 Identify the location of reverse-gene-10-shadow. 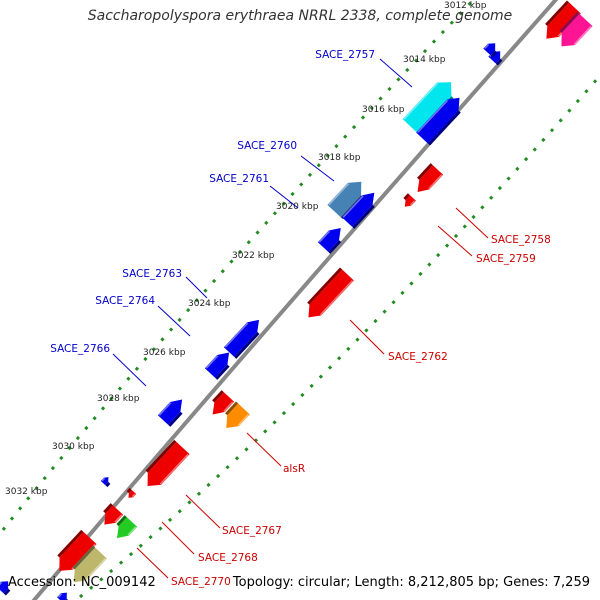
(108, 508).